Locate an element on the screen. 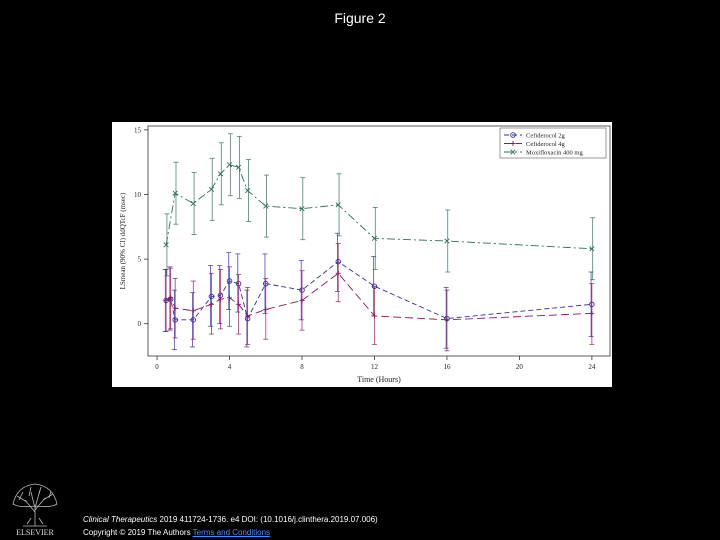 This screenshot has width=720, height=540. x-tick-label: 20 is located at coordinates (520, 367).